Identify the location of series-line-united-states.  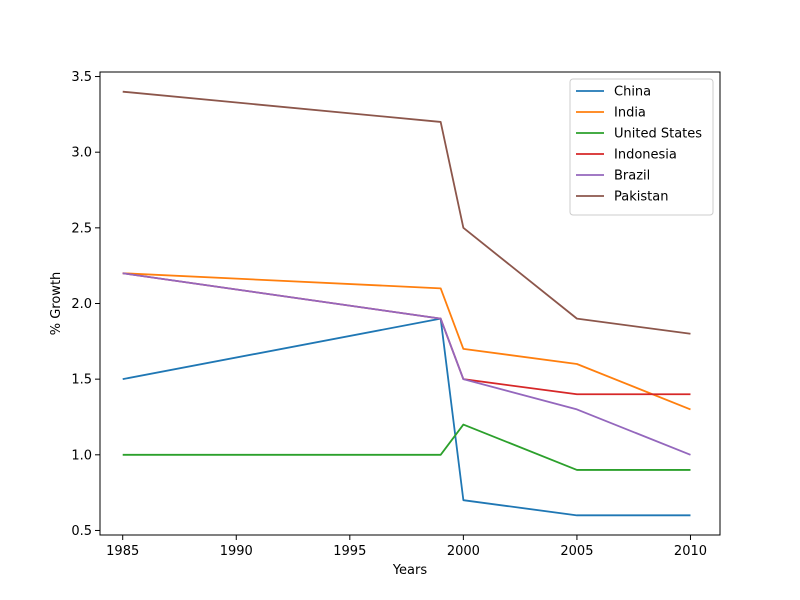
(406, 447).